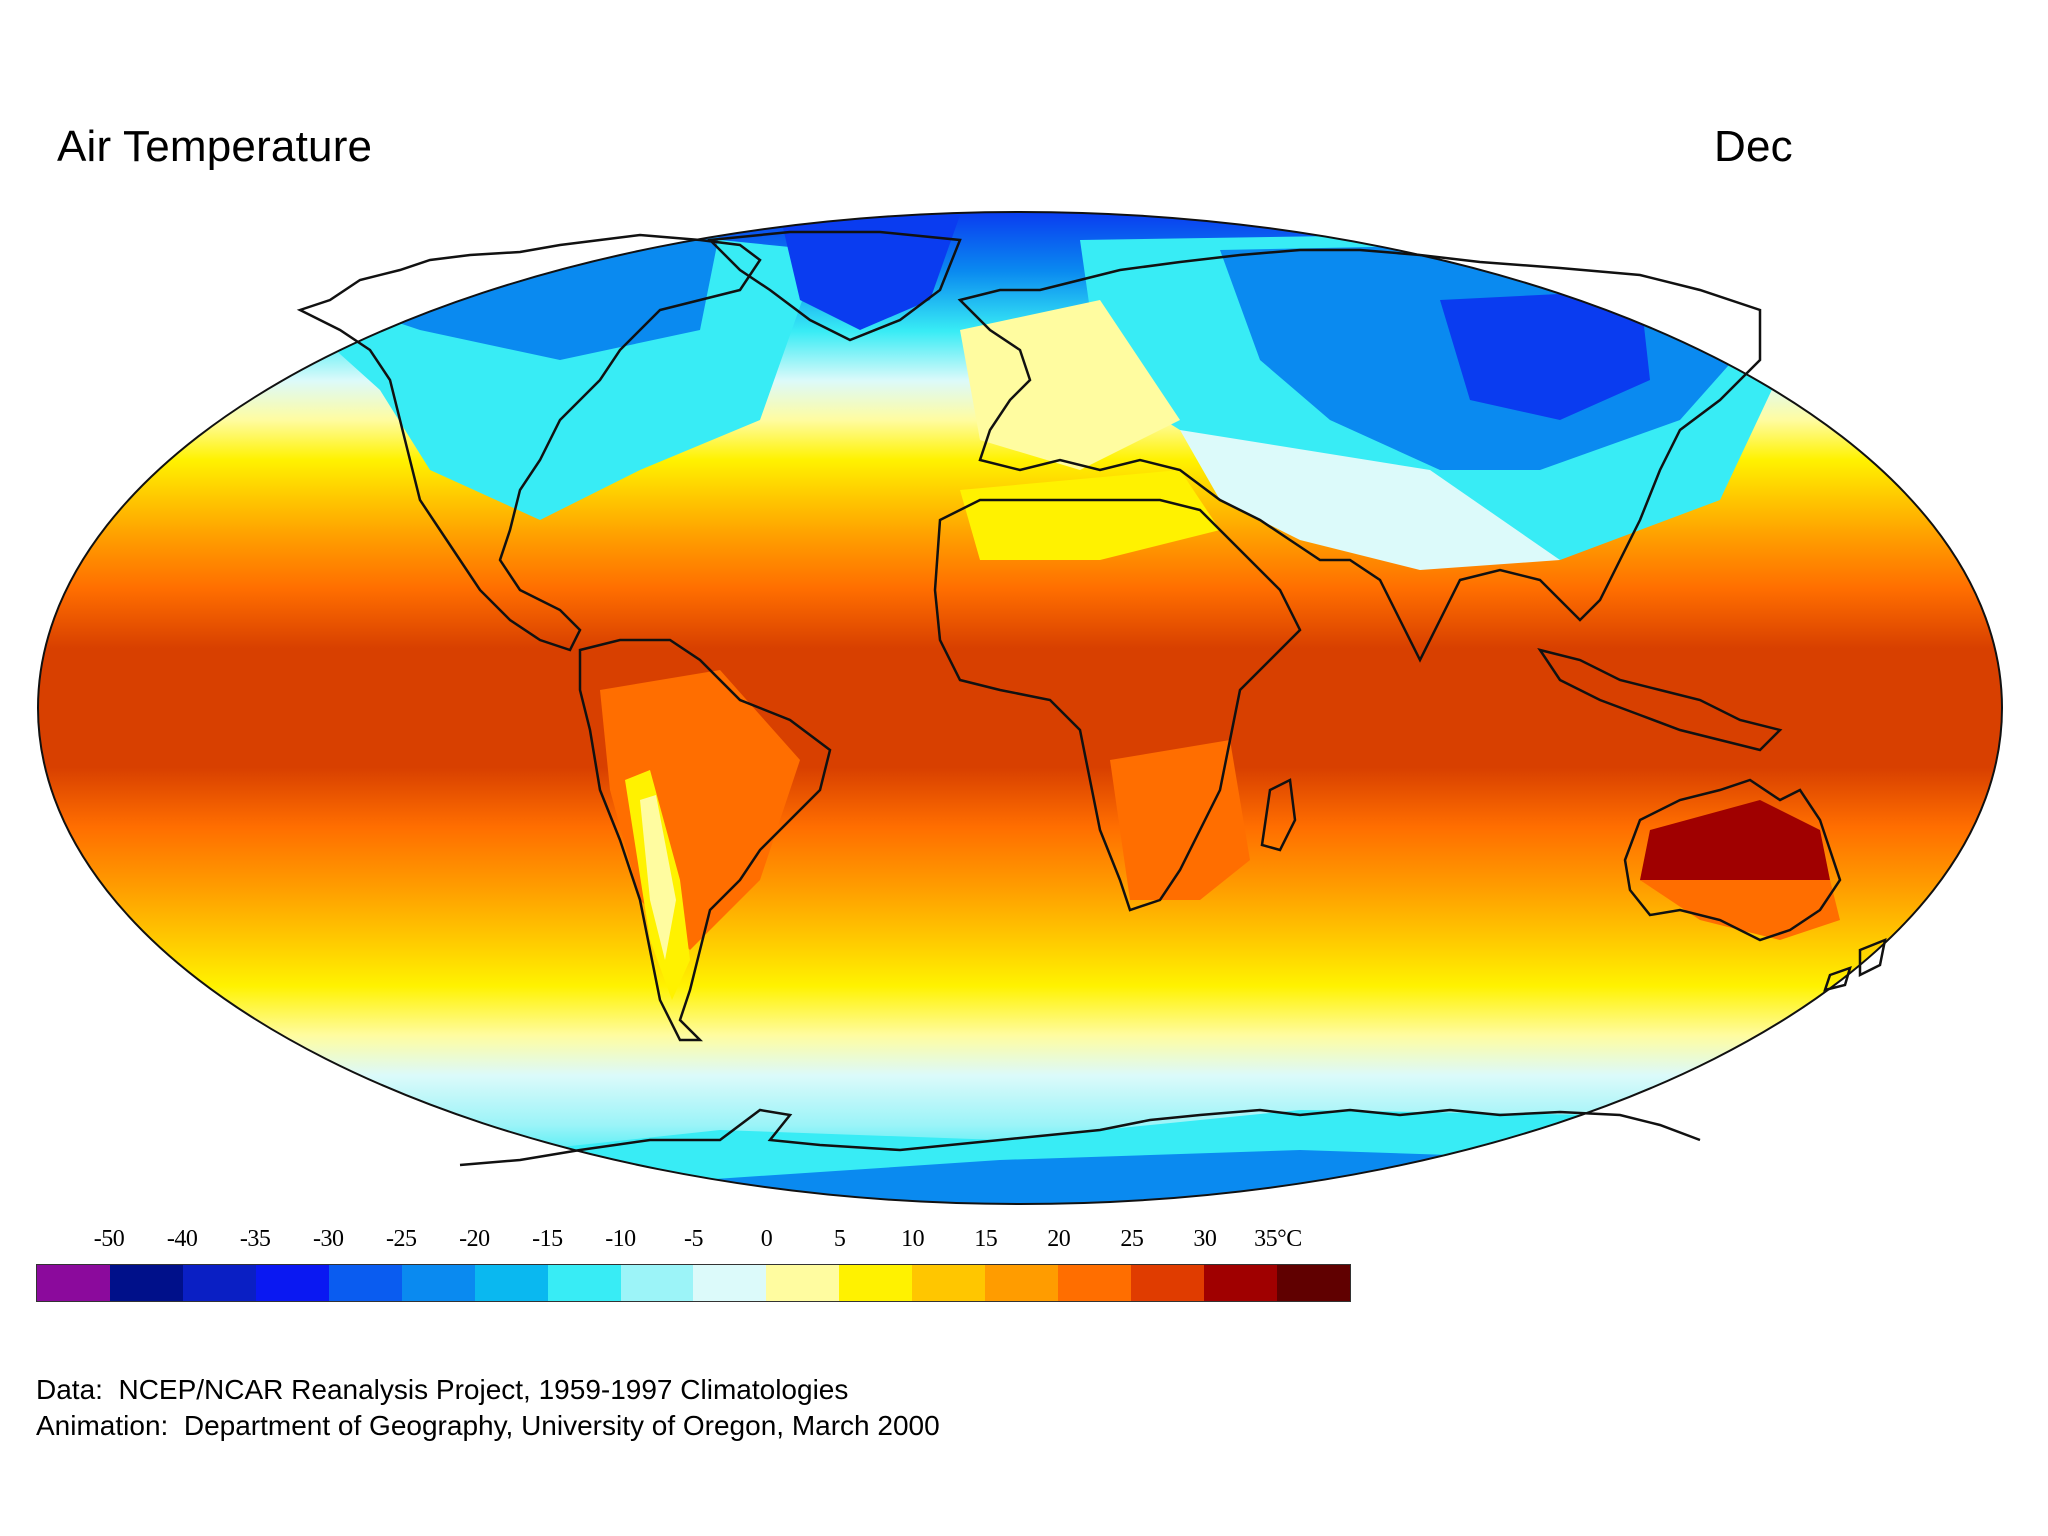  I want to click on north-africa-warm, so click(1090, 515).